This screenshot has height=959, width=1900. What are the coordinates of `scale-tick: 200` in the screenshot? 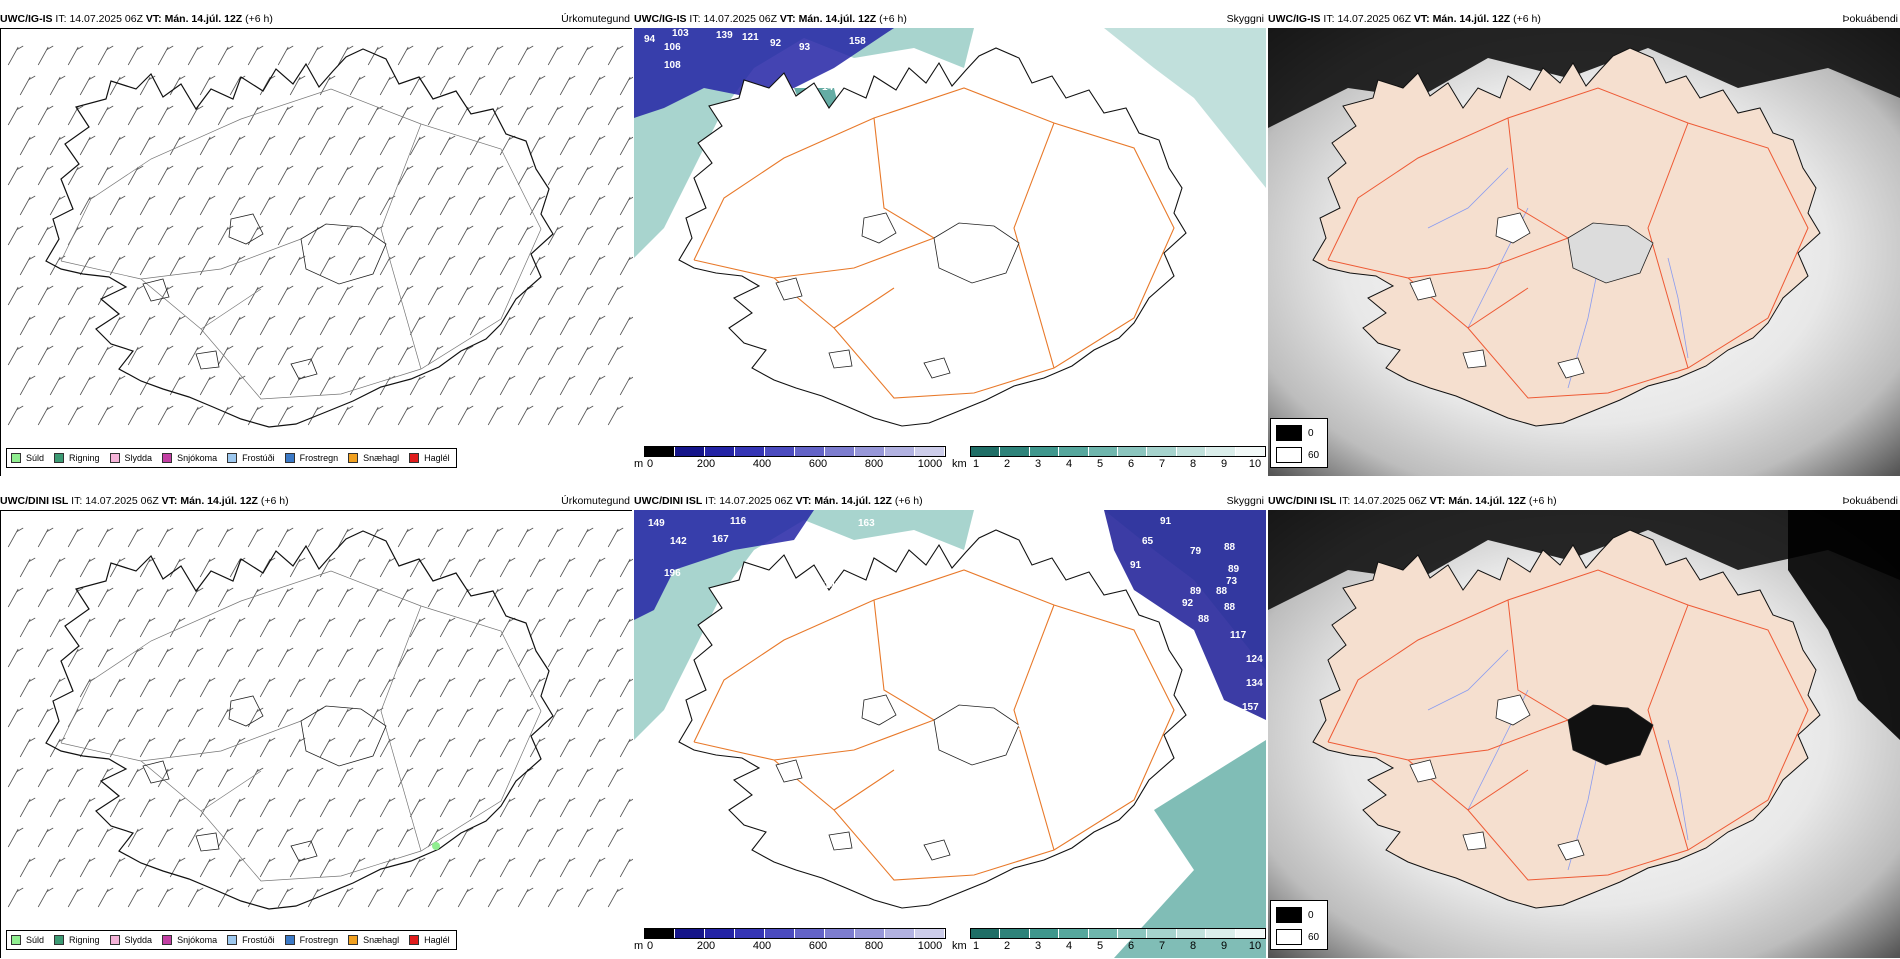 It's located at (706, 946).